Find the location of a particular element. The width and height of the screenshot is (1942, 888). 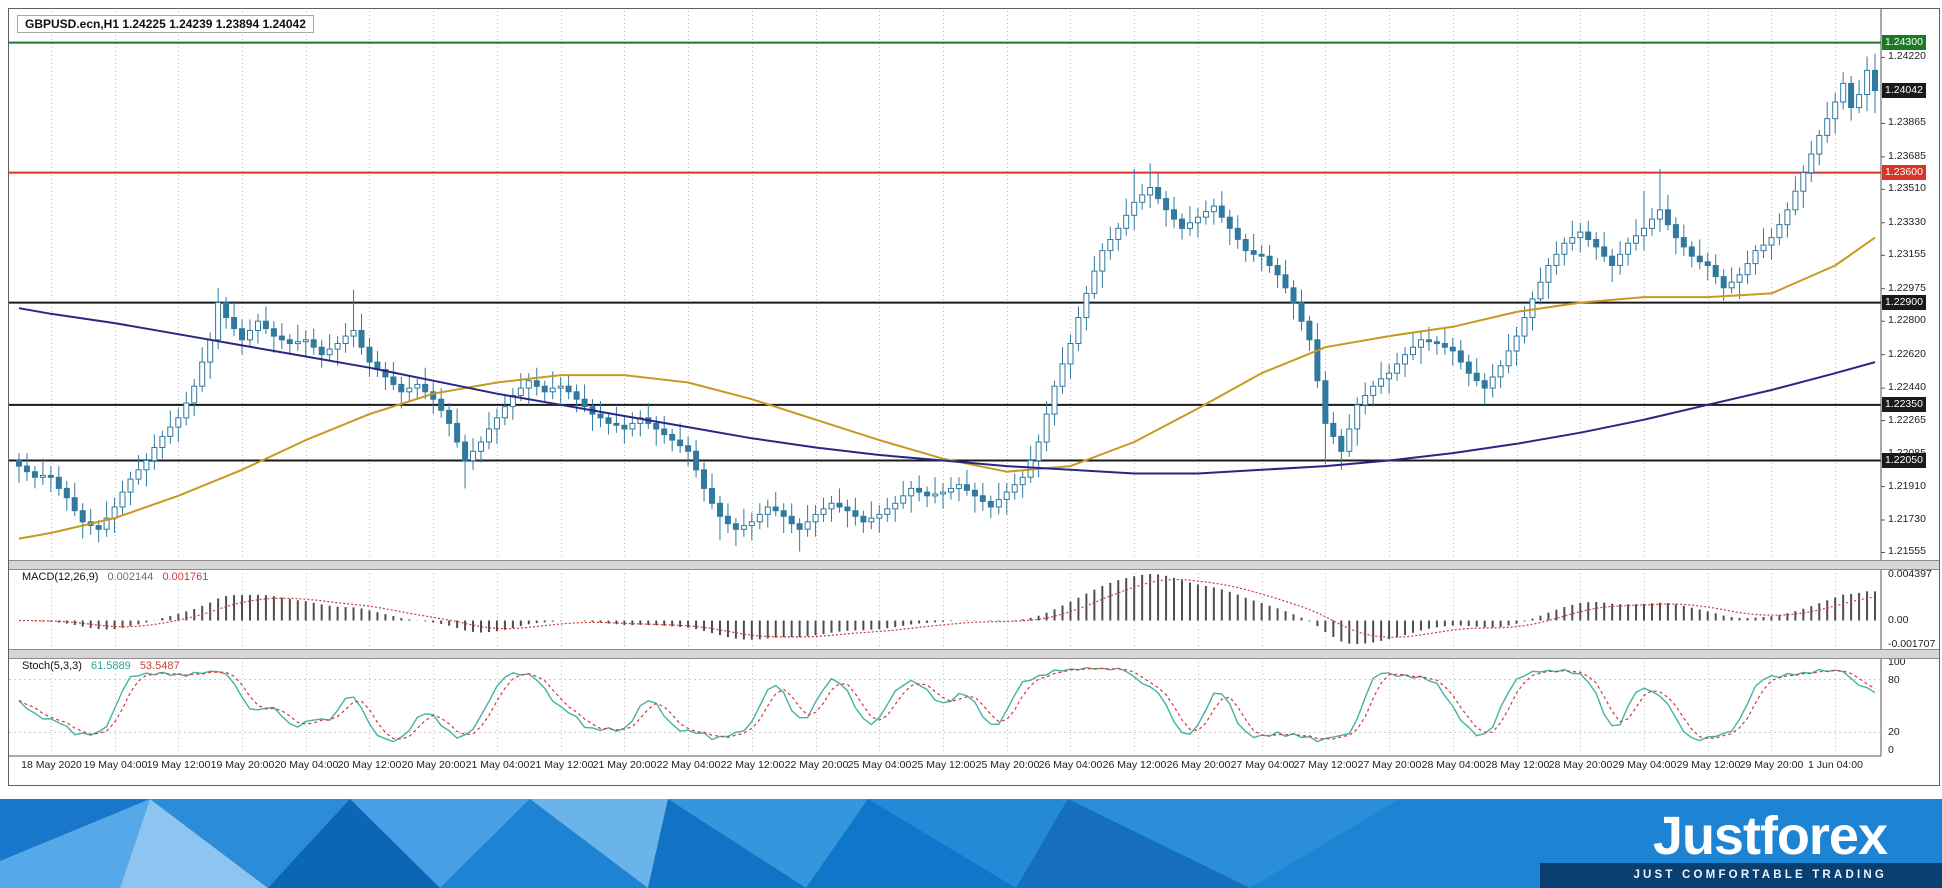

stoch-label-text: Stoch(5,3,3) is located at coordinates (52, 666).